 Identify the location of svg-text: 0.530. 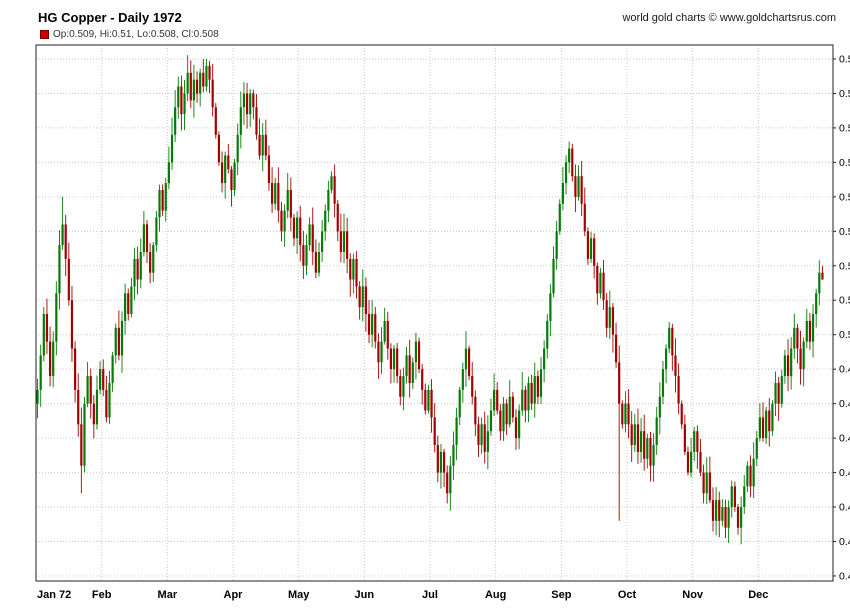
(844, 128).